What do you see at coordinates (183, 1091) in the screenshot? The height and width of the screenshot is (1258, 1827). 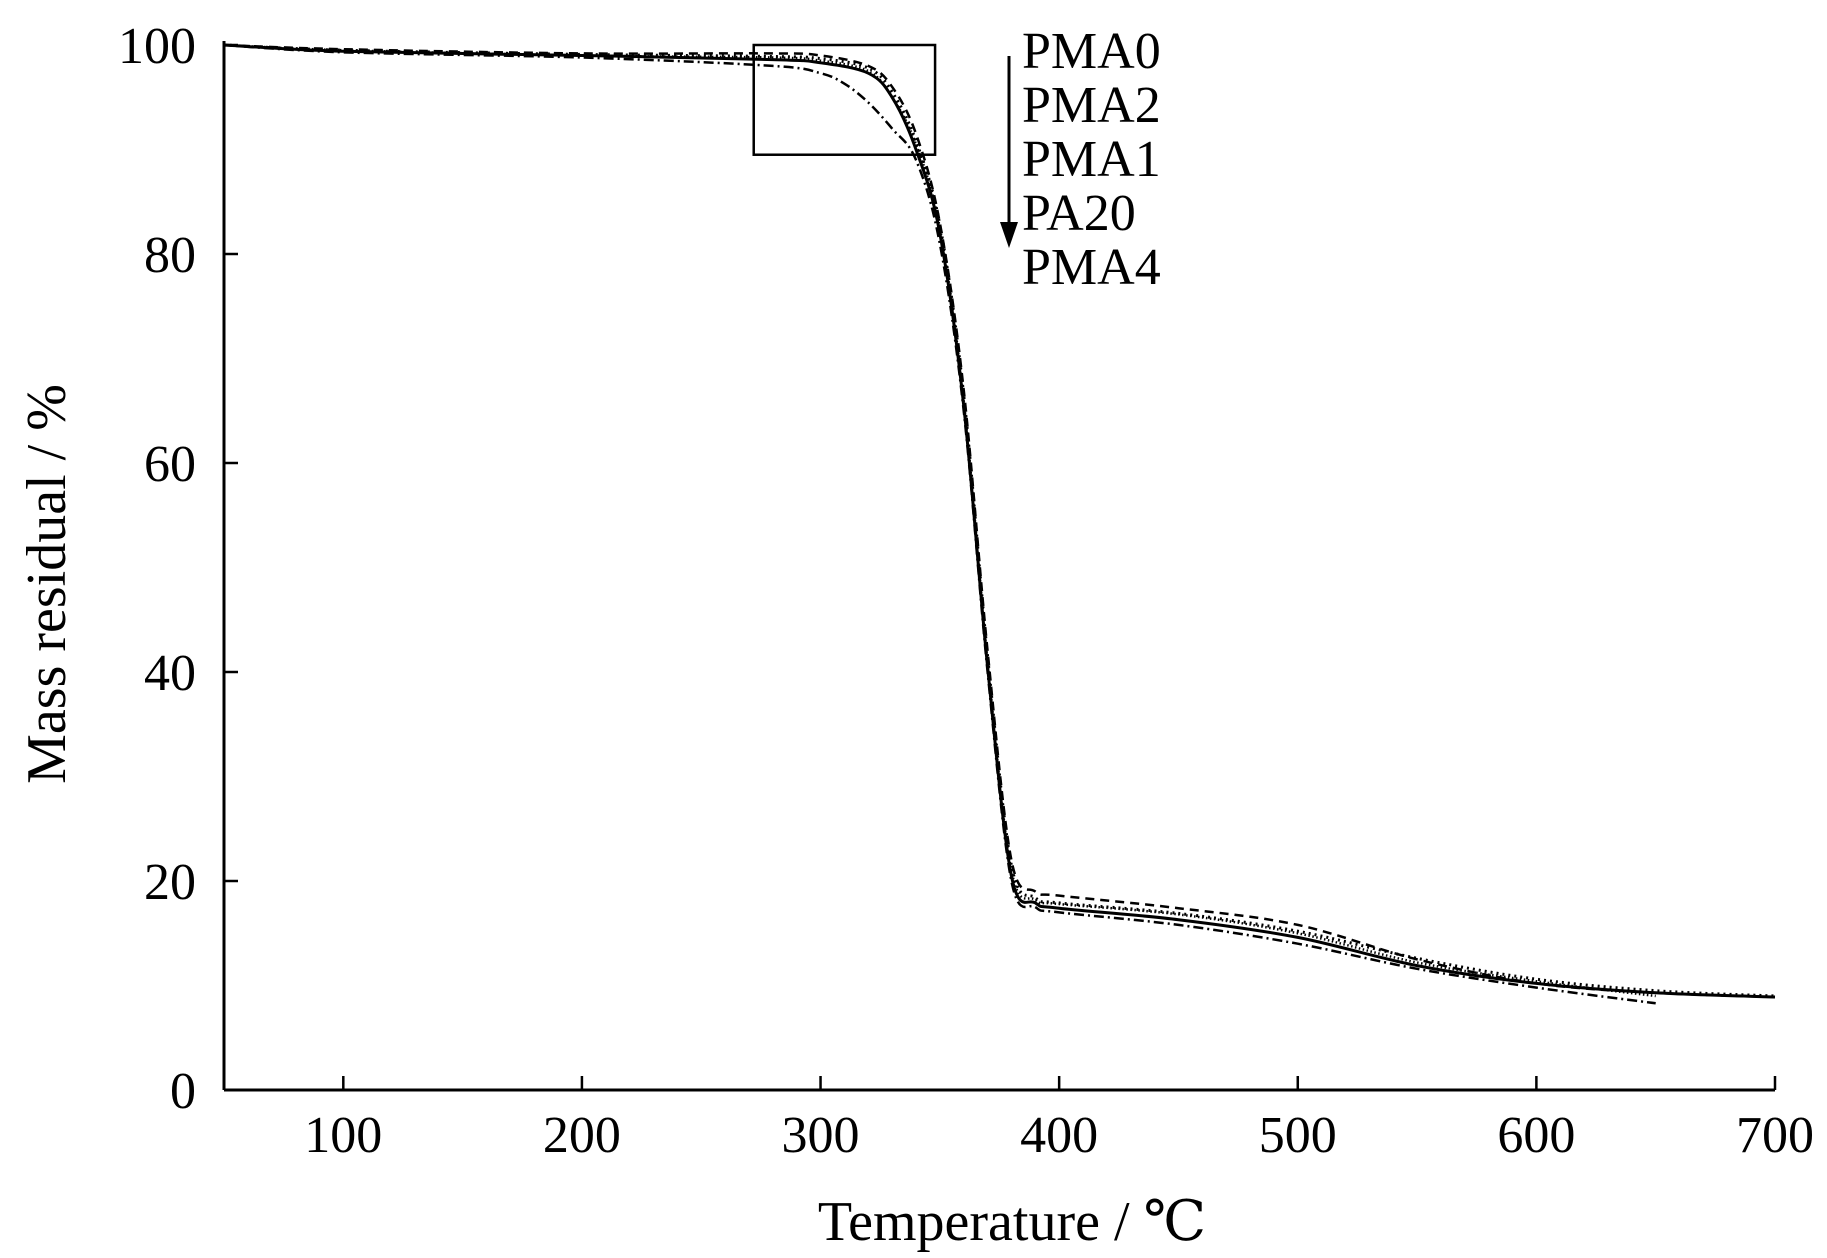 I see `y-tick-label: 0` at bounding box center [183, 1091].